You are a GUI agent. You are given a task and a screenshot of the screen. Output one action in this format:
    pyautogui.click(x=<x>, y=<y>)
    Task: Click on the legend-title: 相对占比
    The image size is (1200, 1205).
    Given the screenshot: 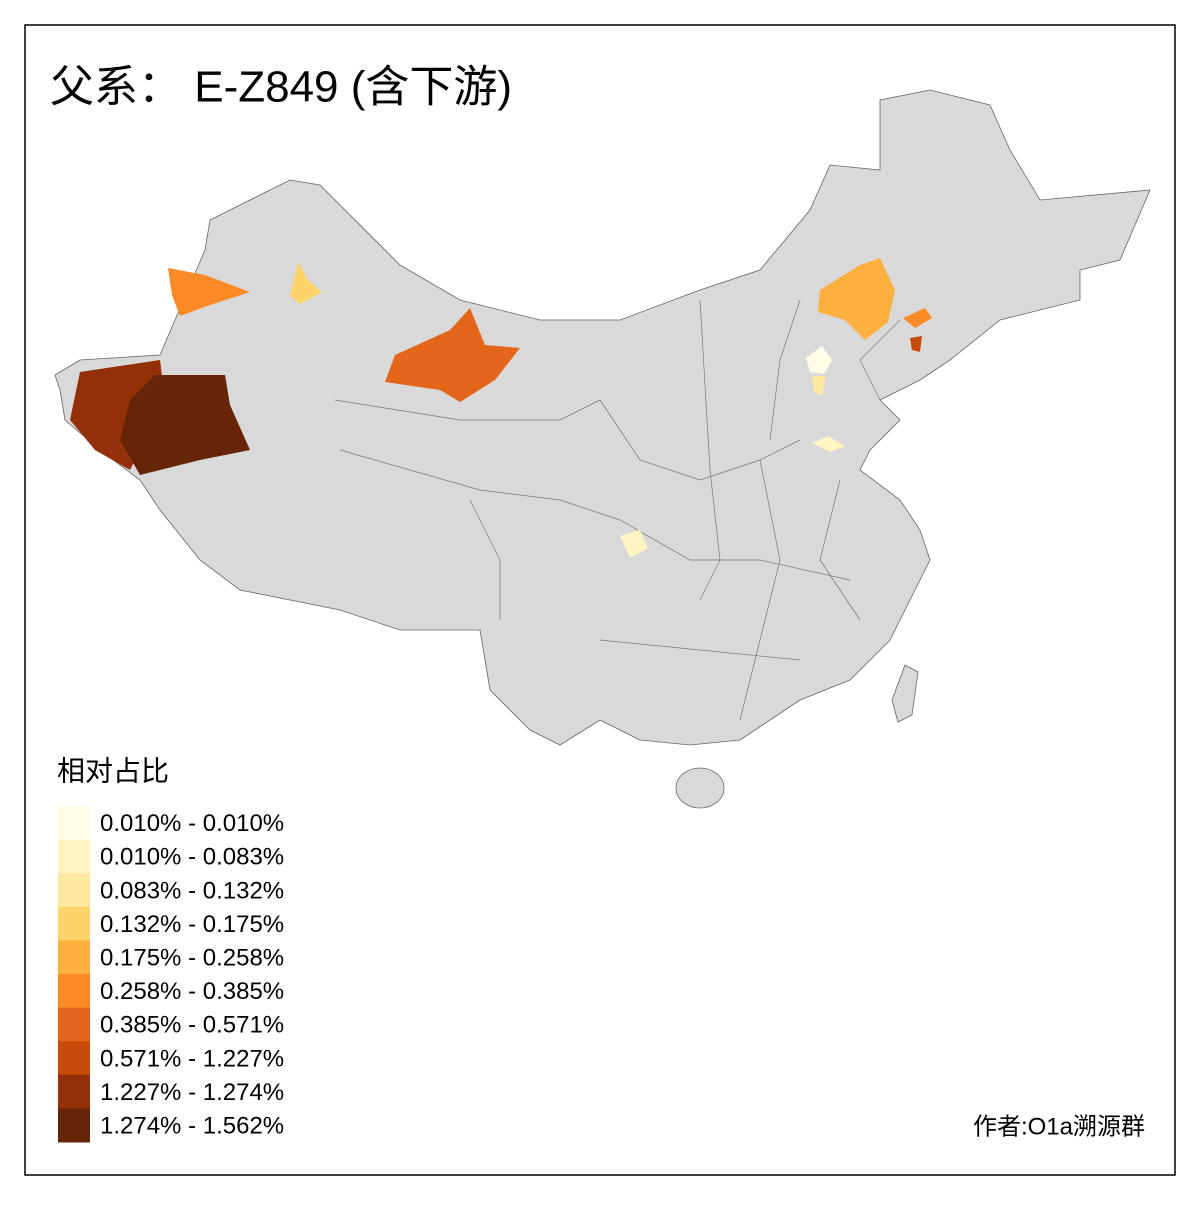 What is the action you would take?
    pyautogui.click(x=113, y=770)
    